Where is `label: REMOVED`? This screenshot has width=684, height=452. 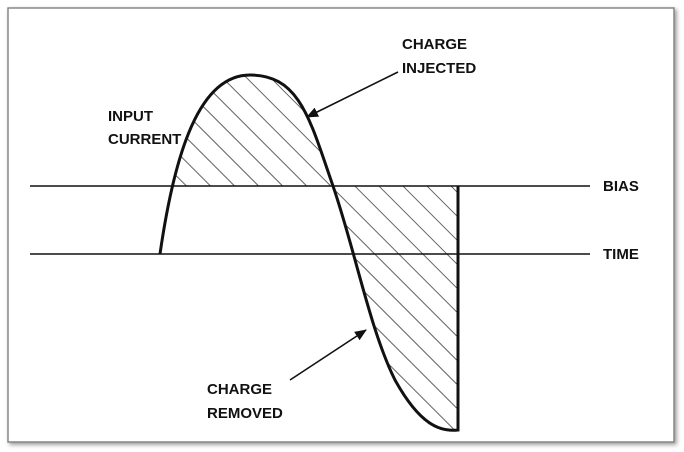
label: REMOVED is located at coordinates (245, 413).